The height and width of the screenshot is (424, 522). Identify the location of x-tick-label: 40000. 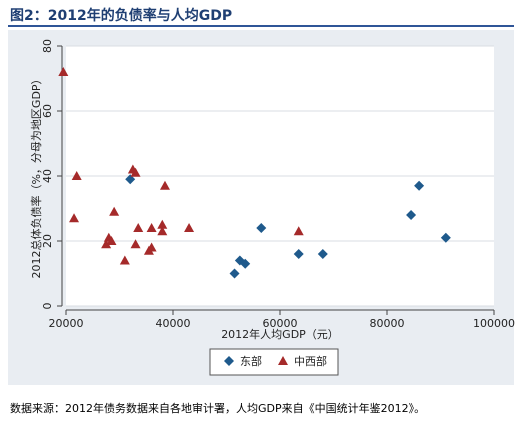
(173, 323).